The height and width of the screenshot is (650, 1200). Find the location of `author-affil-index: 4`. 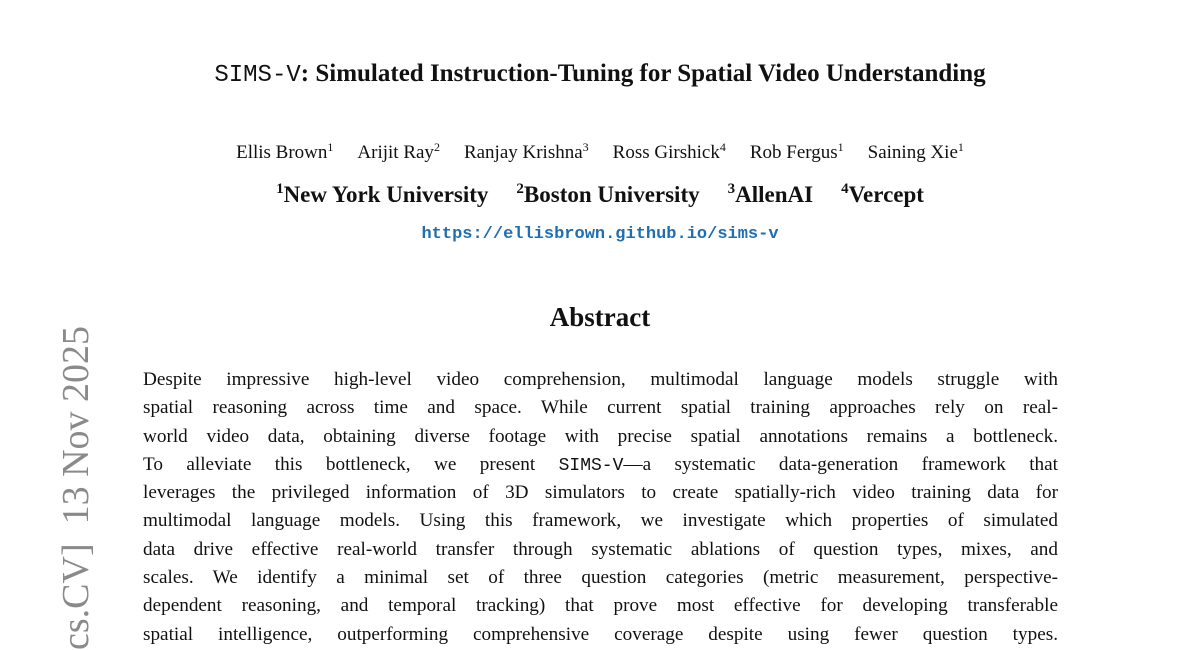

author-affil-index: 4 is located at coordinates (722, 147).